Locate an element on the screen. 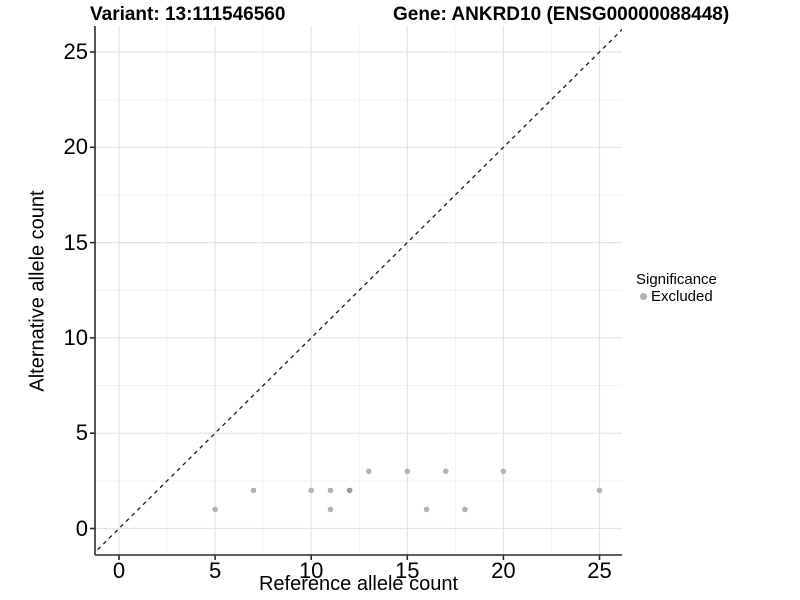 The width and height of the screenshot is (800, 600). plot-title-variant: Variant: 13:111546560 is located at coordinates (188, 14).